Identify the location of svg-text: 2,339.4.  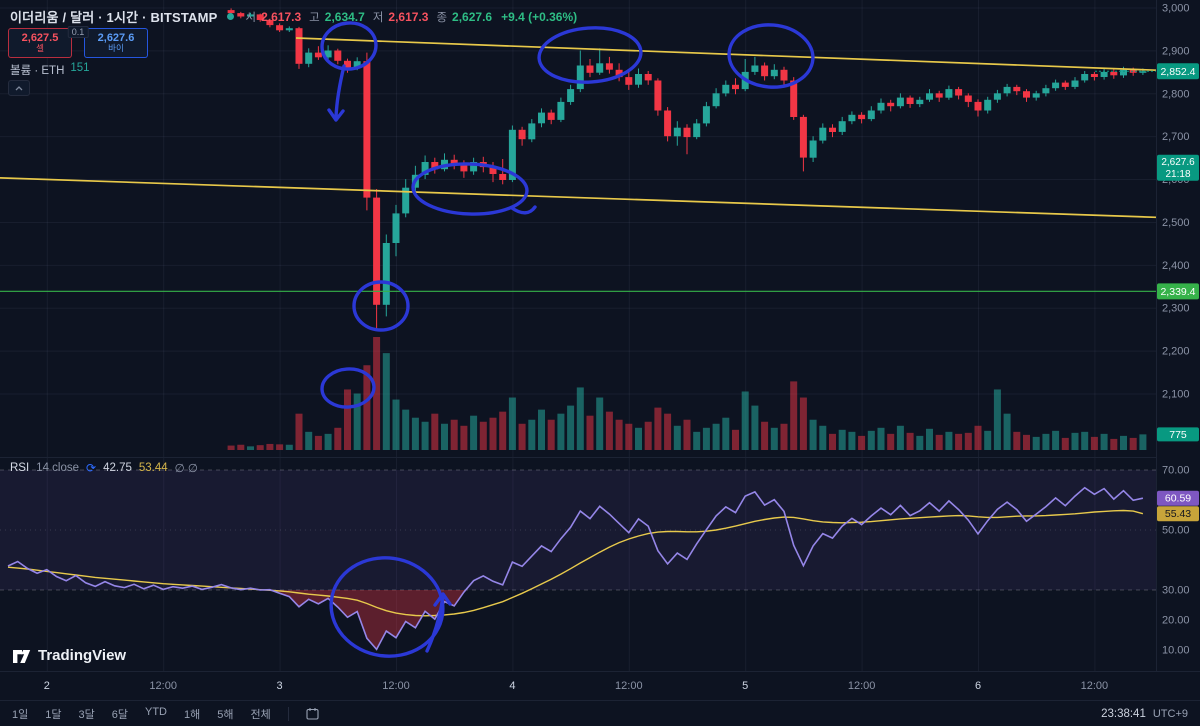
(1177, 292).